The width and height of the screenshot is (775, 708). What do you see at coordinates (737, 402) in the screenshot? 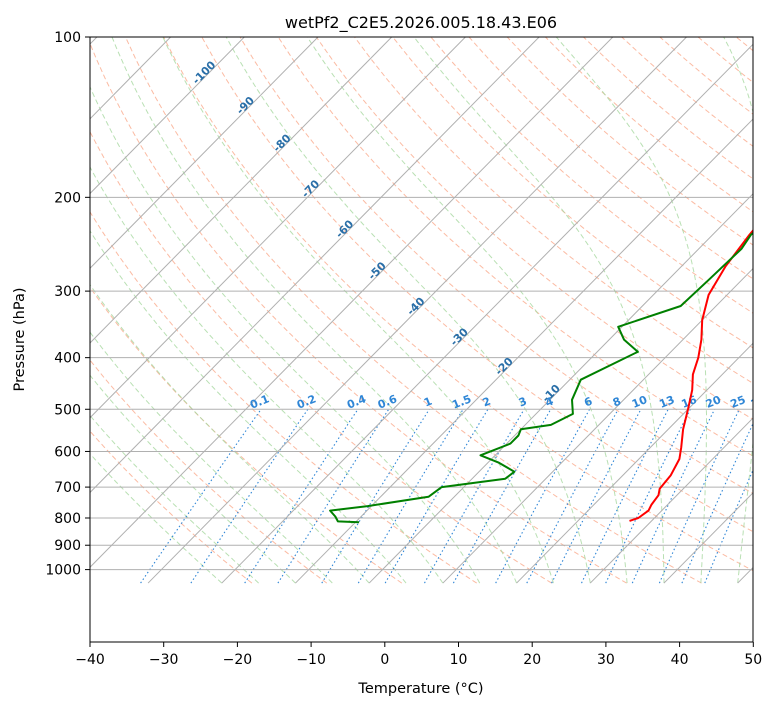
I see `mixing-ratio-label: 25` at bounding box center [737, 402].